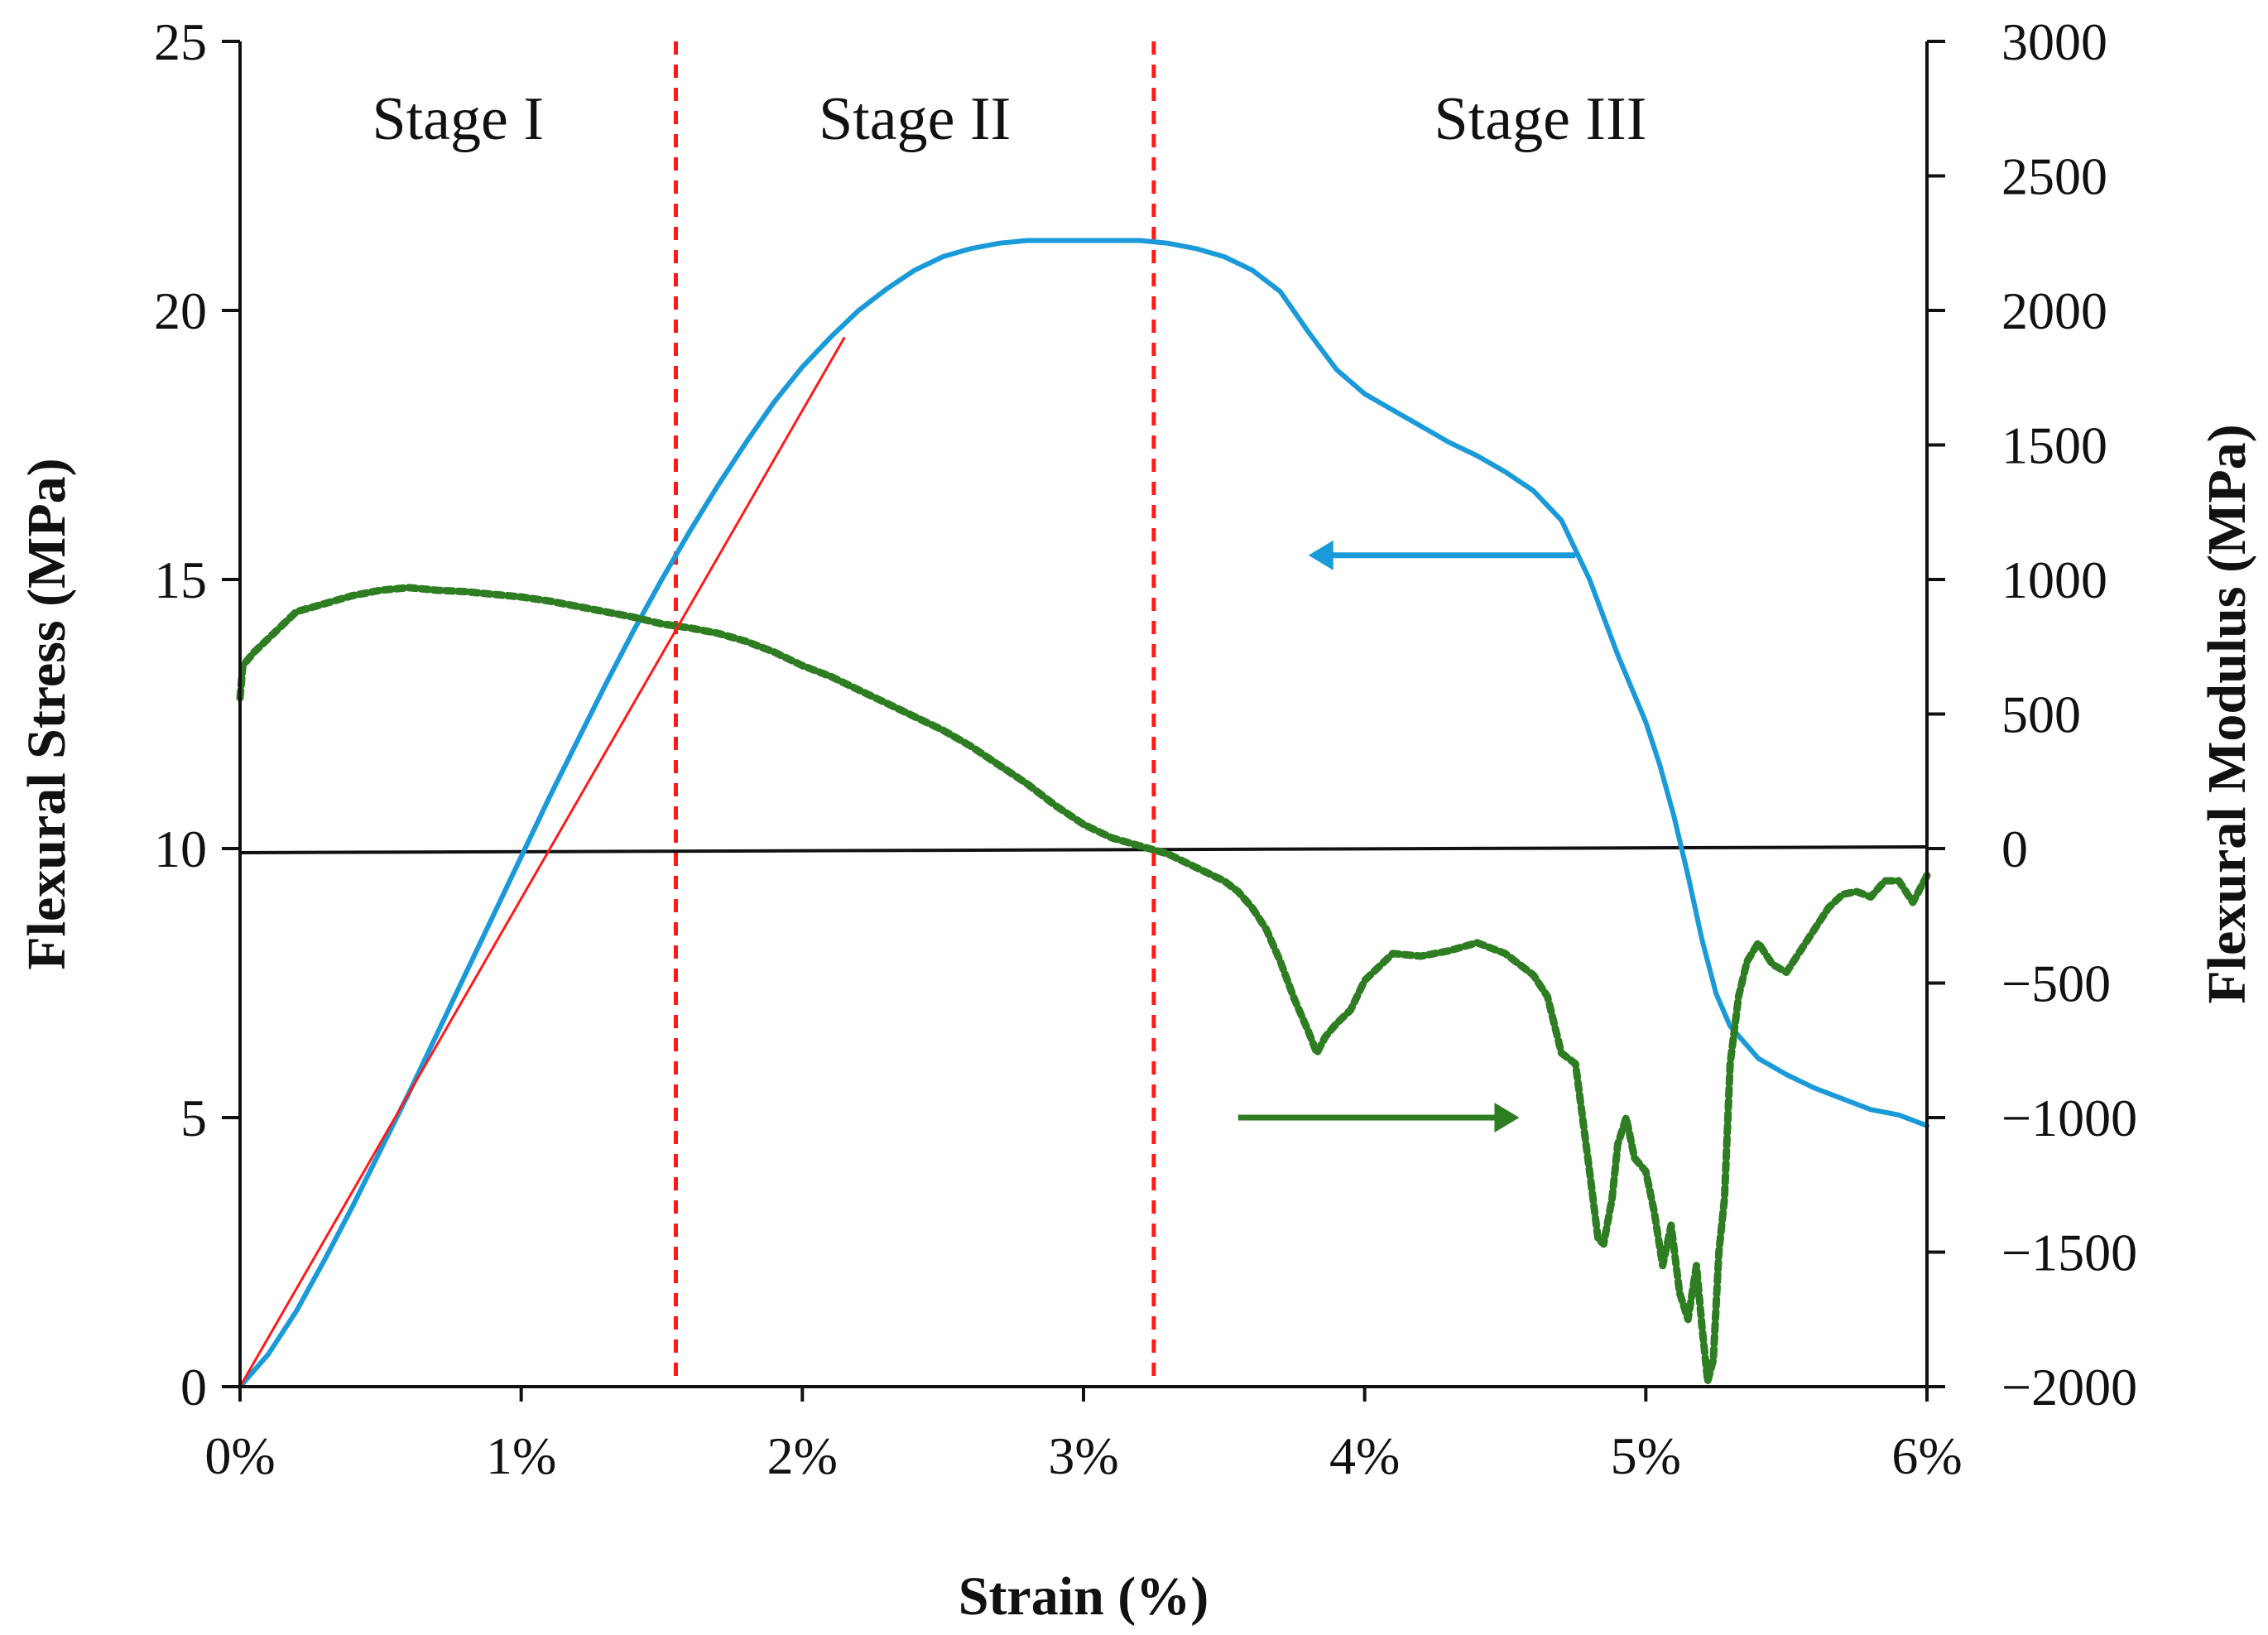 This screenshot has height=1635, width=2268. What do you see at coordinates (1083, 1596) in the screenshot?
I see `x-axis-title: Strain (%)` at bounding box center [1083, 1596].